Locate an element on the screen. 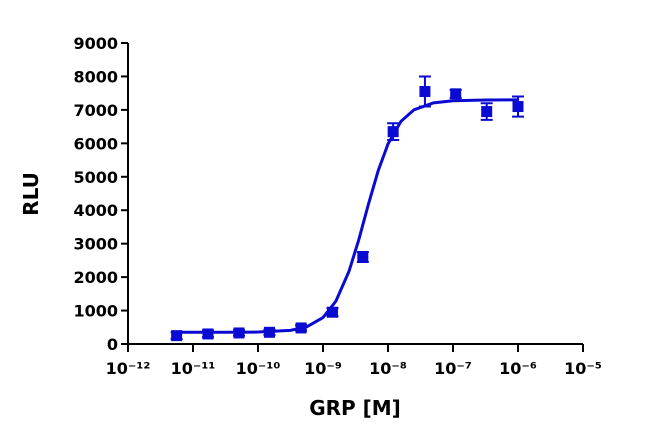  y-tick-label: 8000 is located at coordinates (95, 76).